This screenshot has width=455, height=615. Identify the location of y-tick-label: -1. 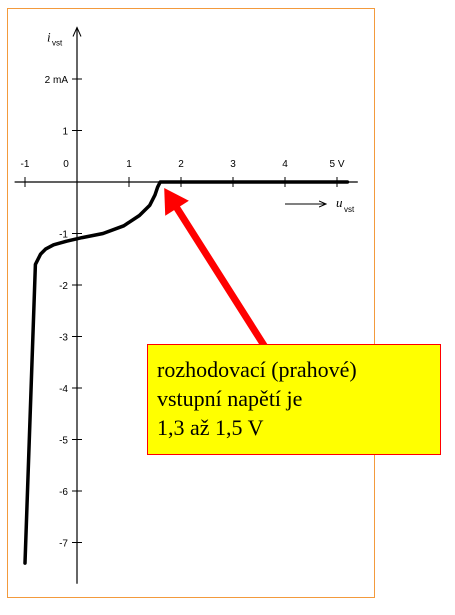
(63, 235).